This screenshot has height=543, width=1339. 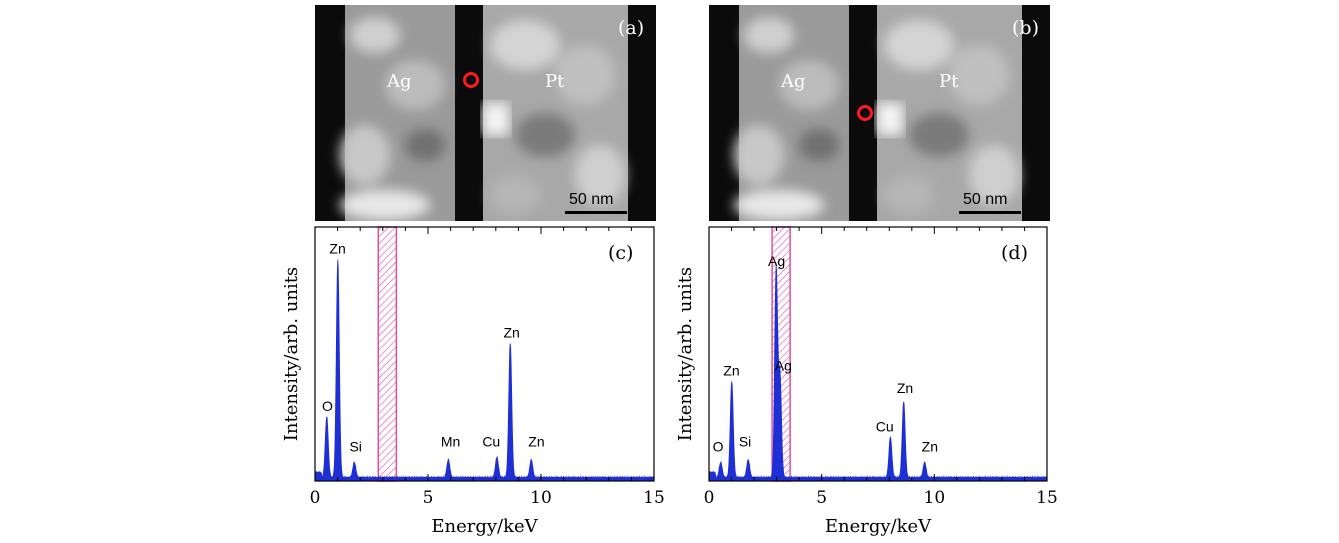 I want to click on panel-label-c: (c), so click(x=620, y=253).